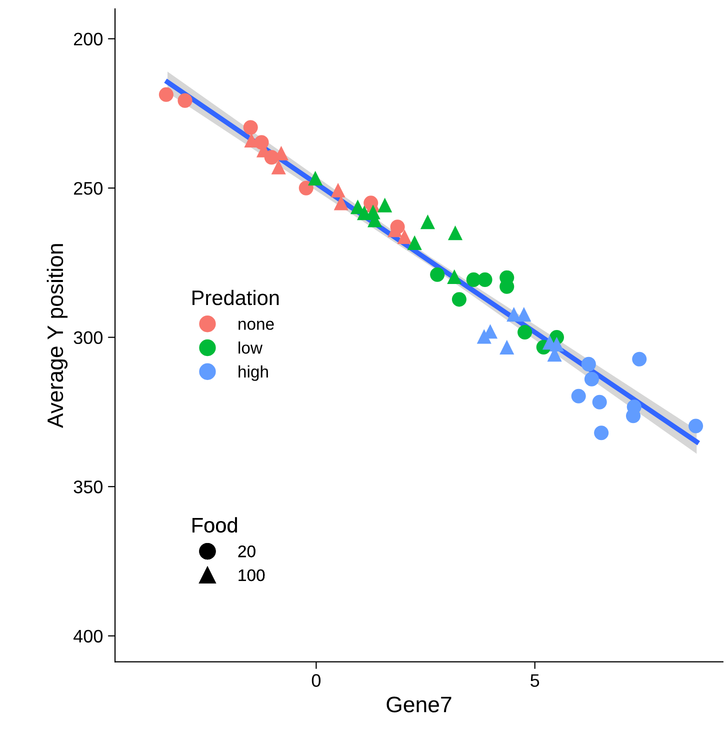 The image size is (728, 742). What do you see at coordinates (250, 347) in the screenshot?
I see `legend-label: low` at bounding box center [250, 347].